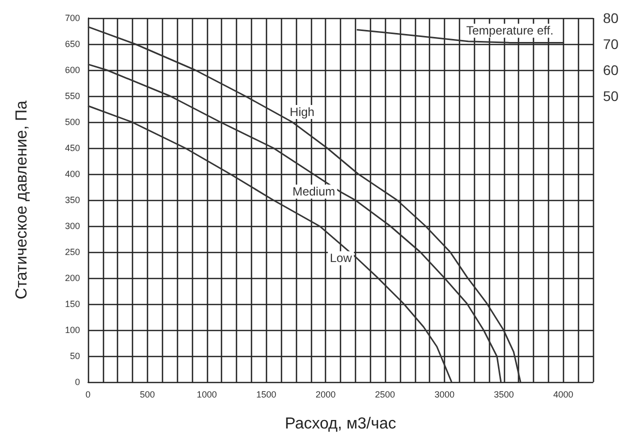  I want to click on y-tick-label: 700, so click(72, 18).